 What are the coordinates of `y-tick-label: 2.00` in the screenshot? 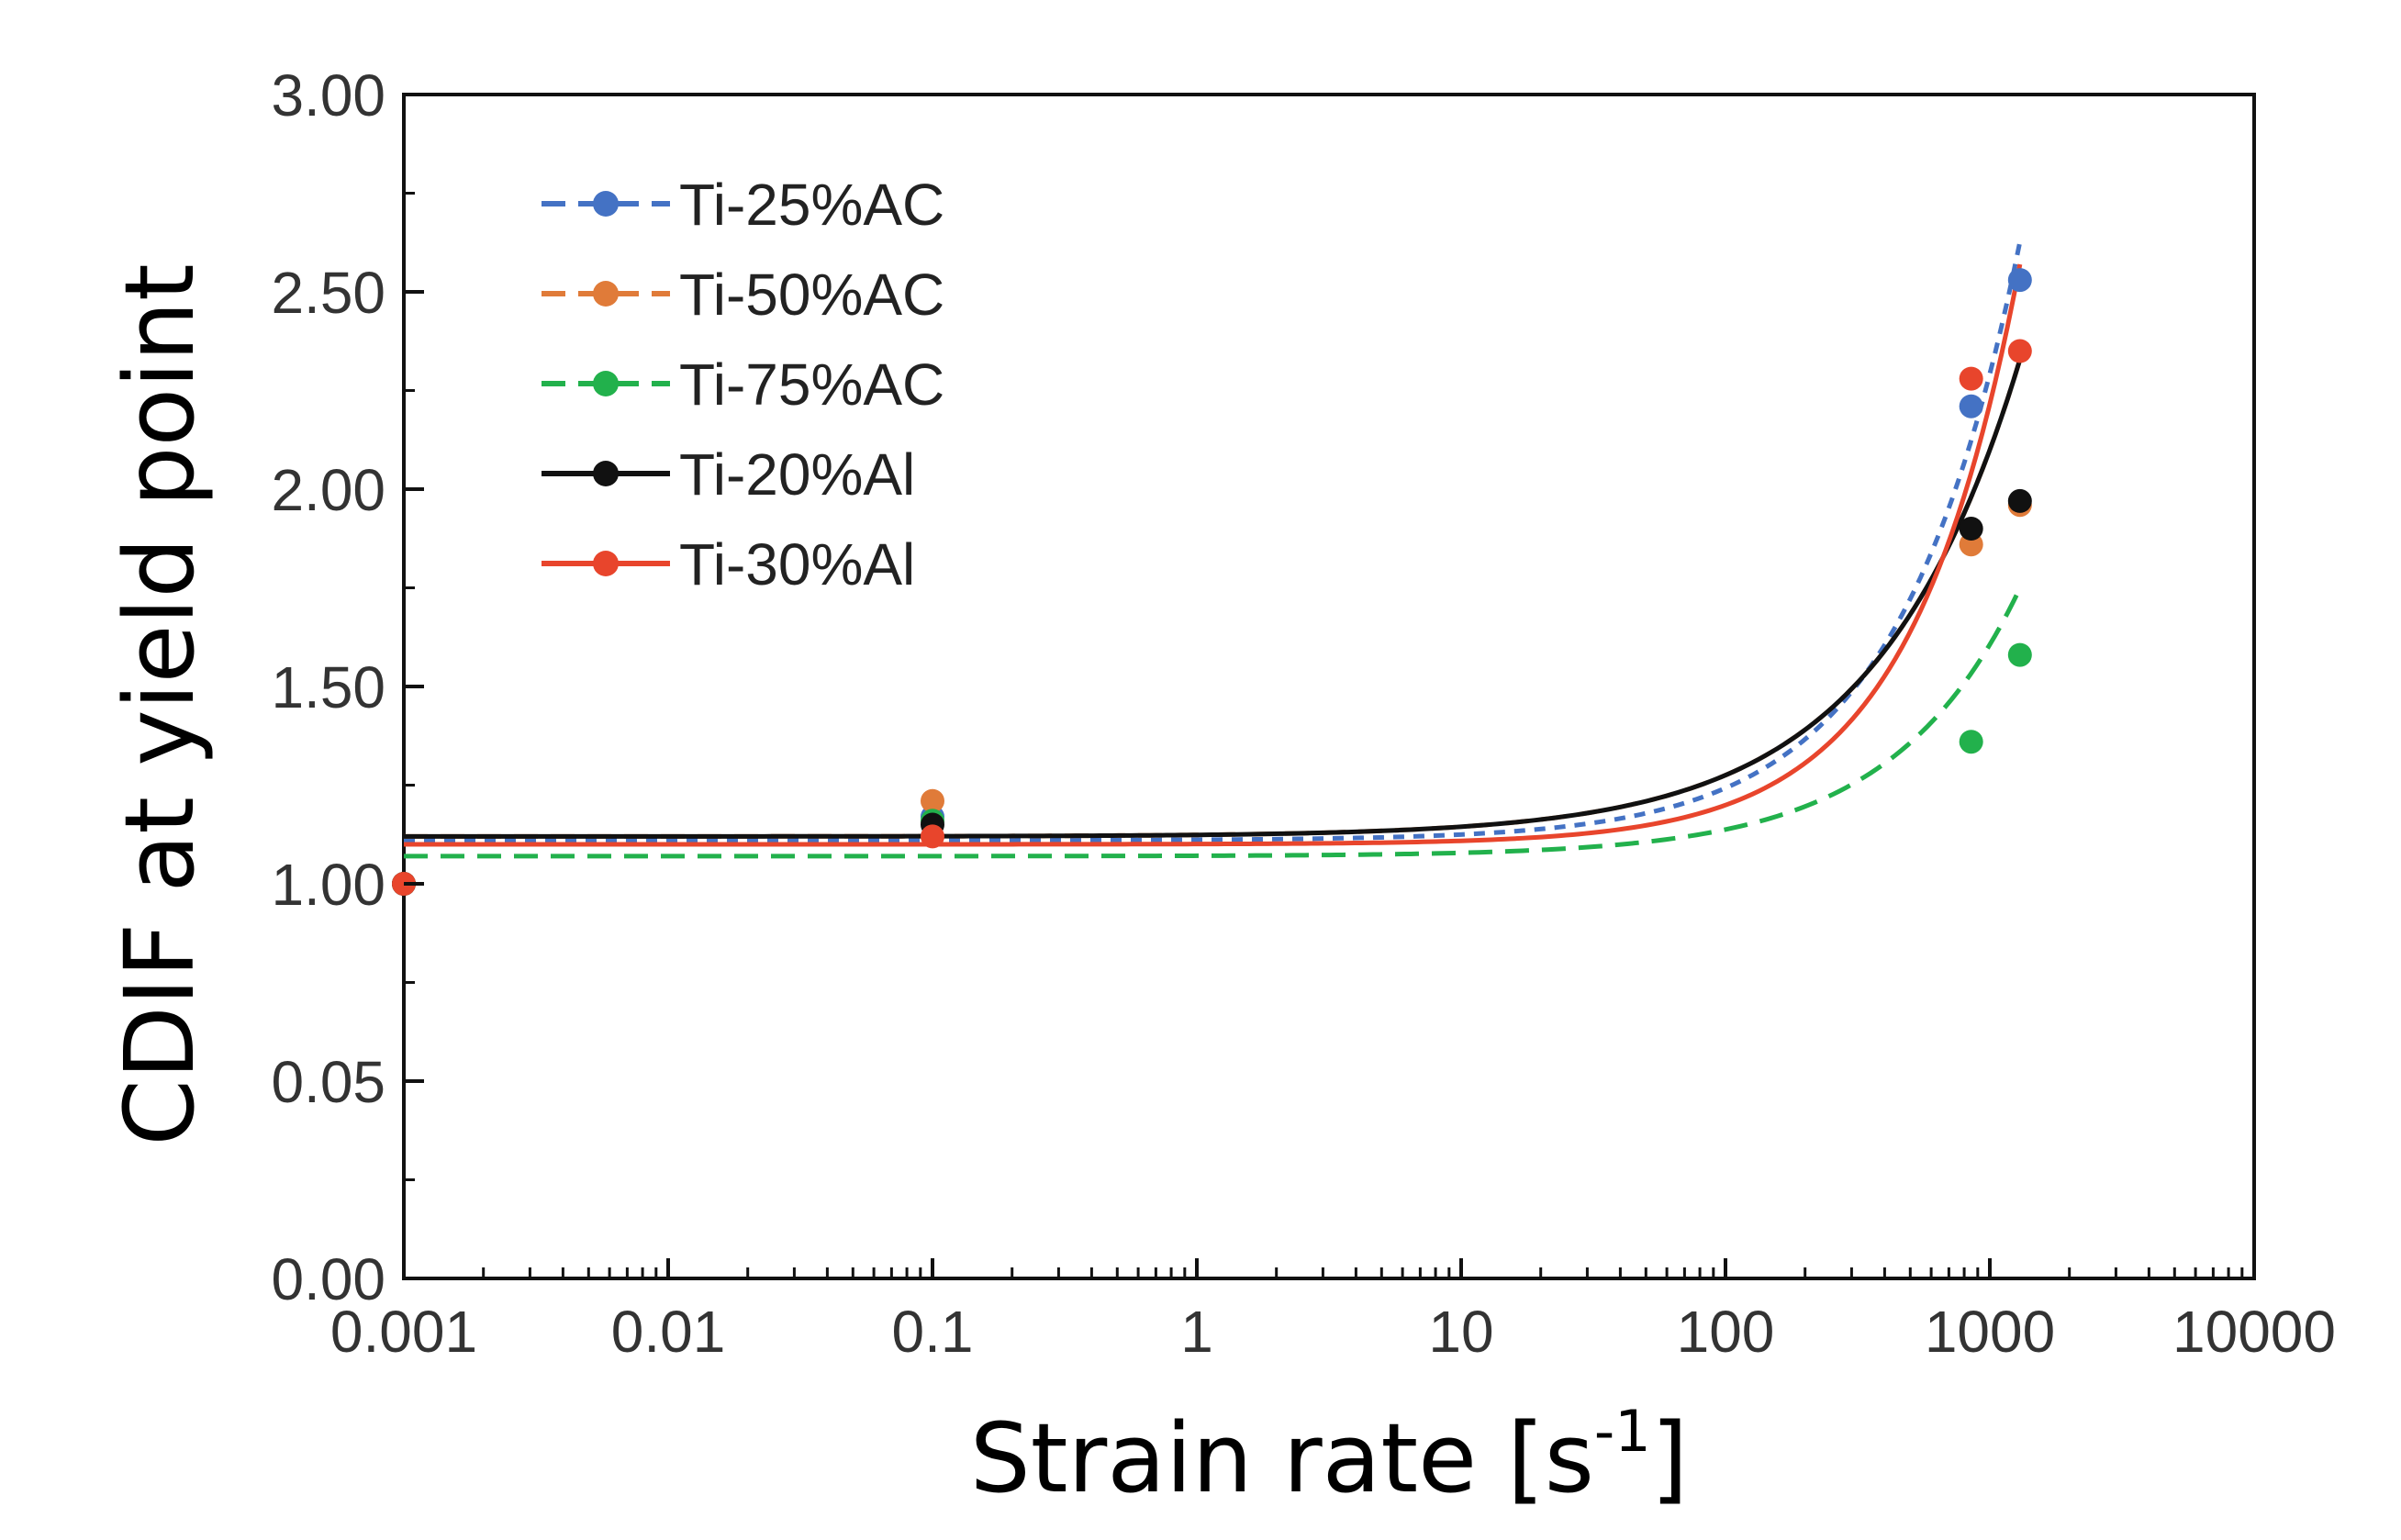 It's located at (328, 490).